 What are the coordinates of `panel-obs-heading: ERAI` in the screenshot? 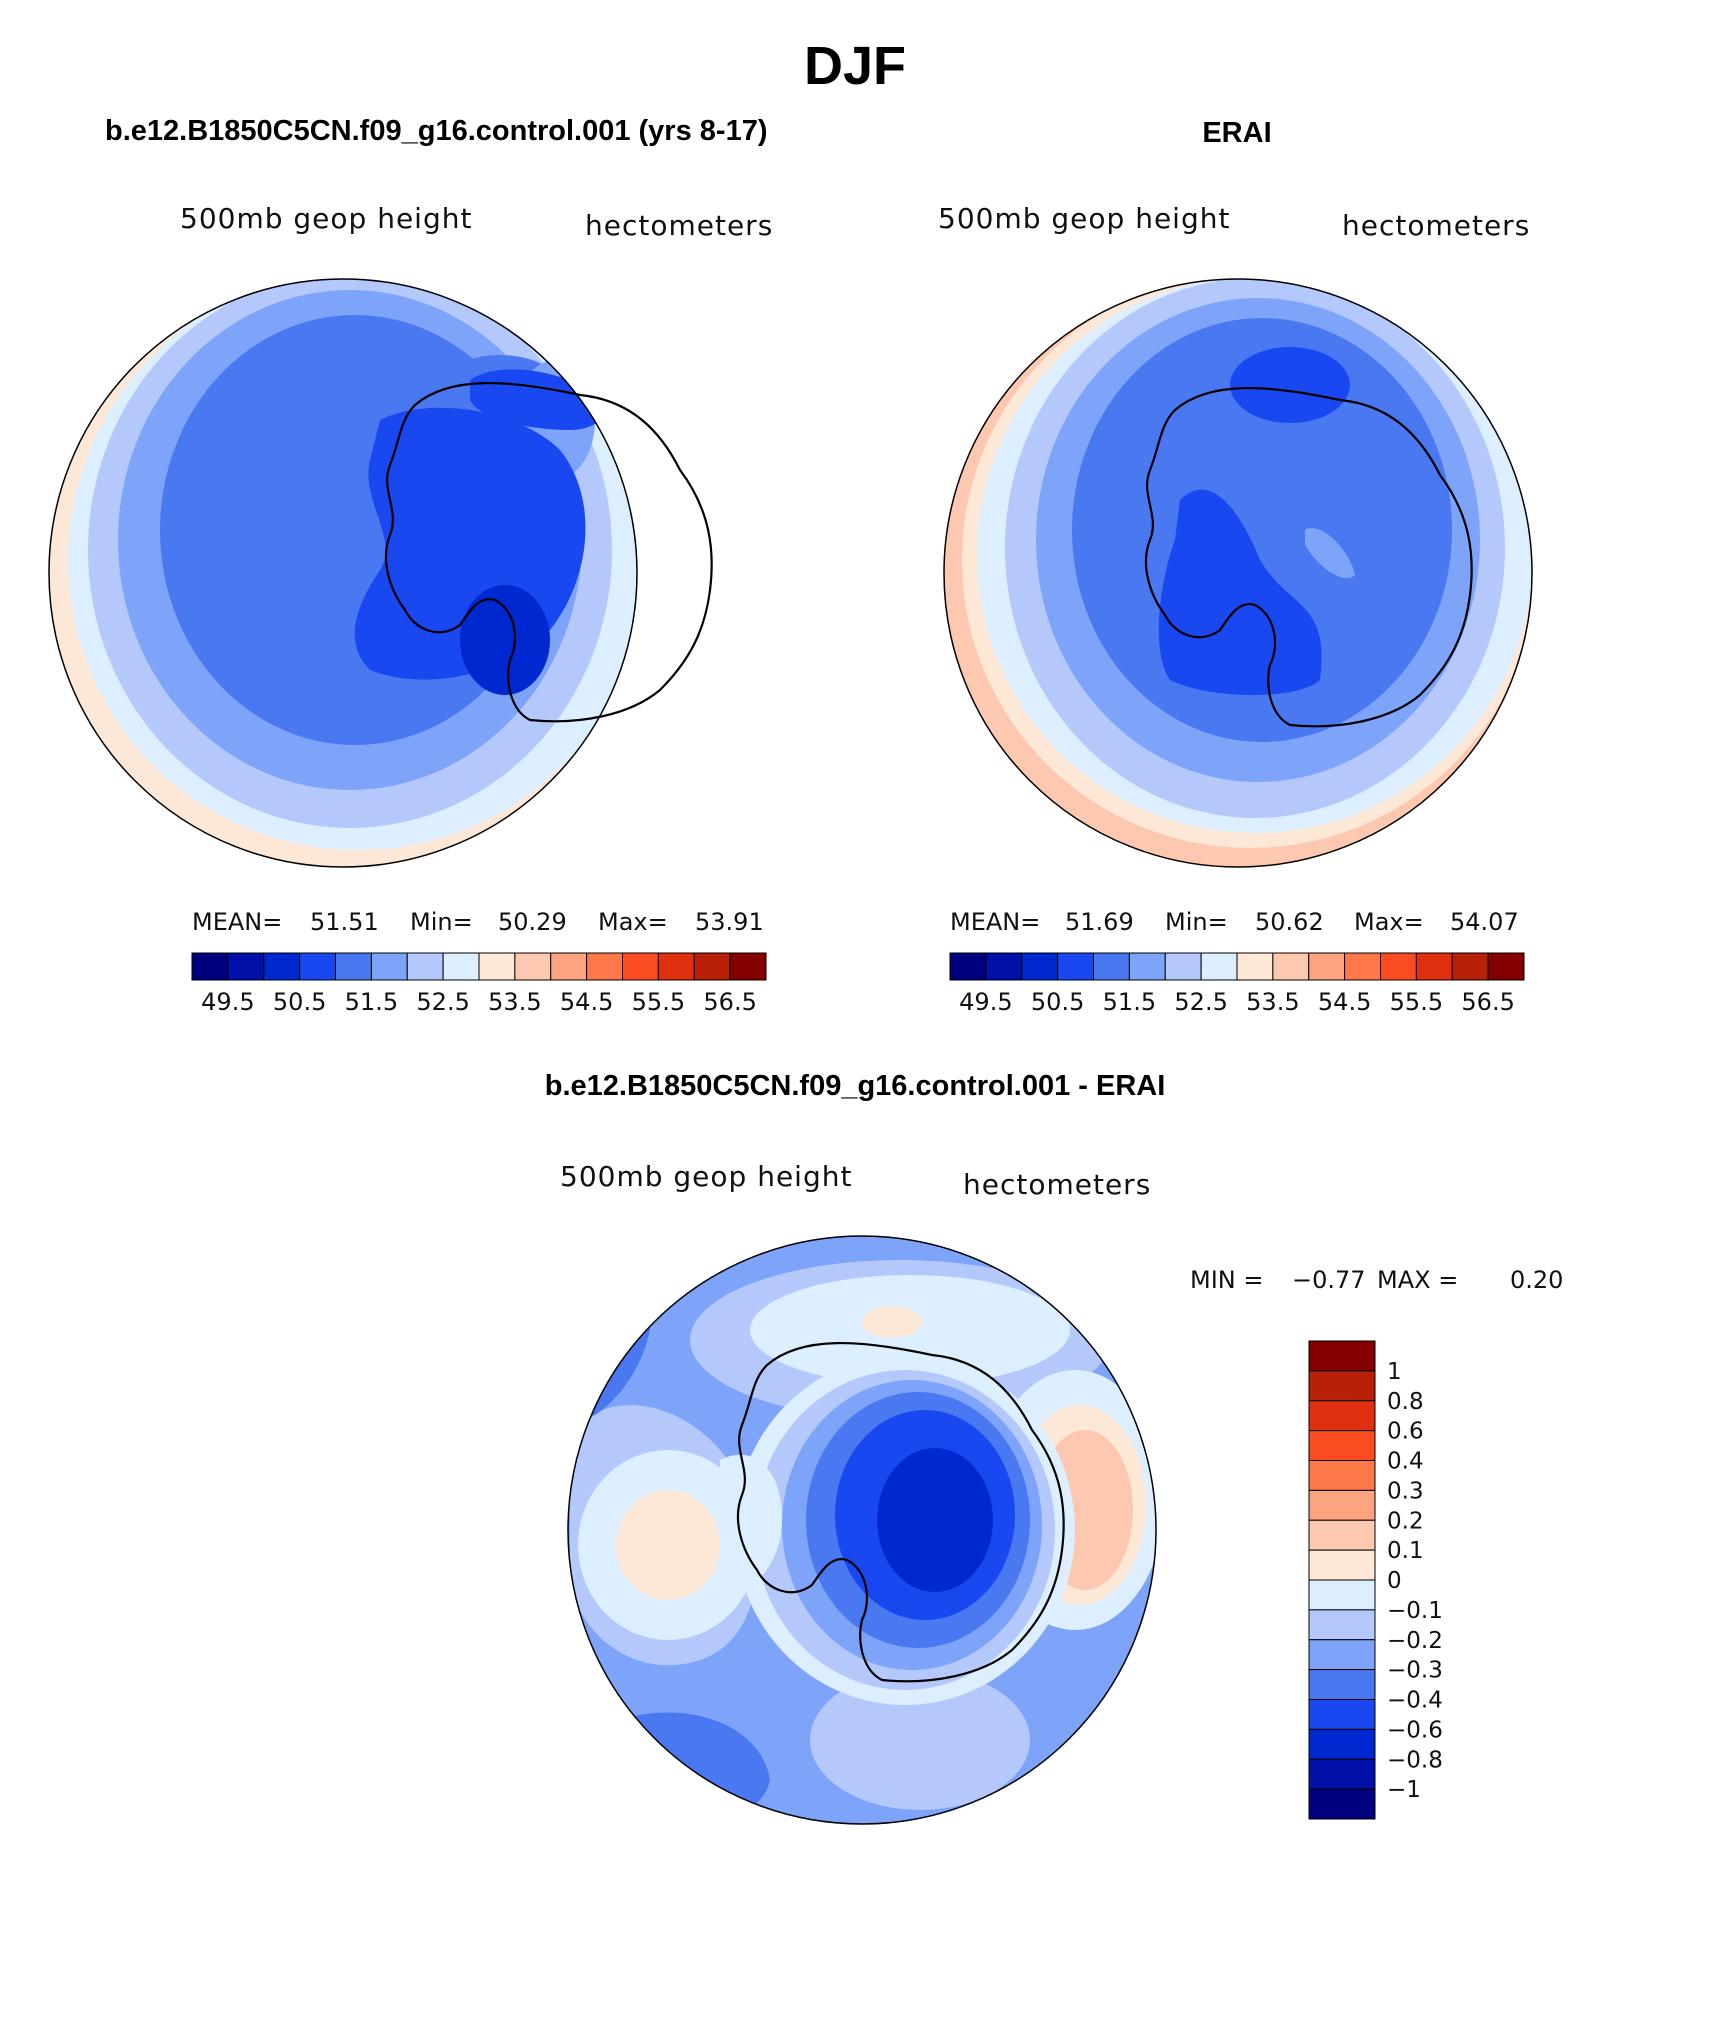 It's located at (1236, 133).